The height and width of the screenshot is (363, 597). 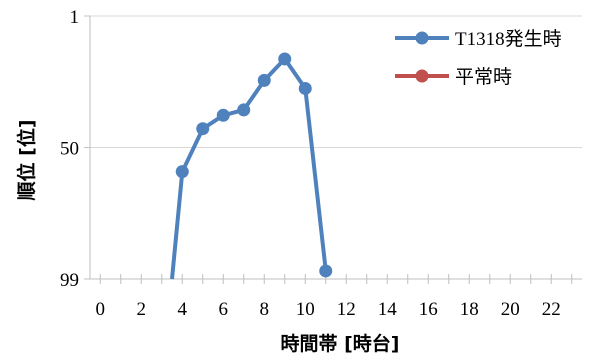 What do you see at coordinates (551, 309) in the screenshot?
I see `x-tick-label: 22` at bounding box center [551, 309].